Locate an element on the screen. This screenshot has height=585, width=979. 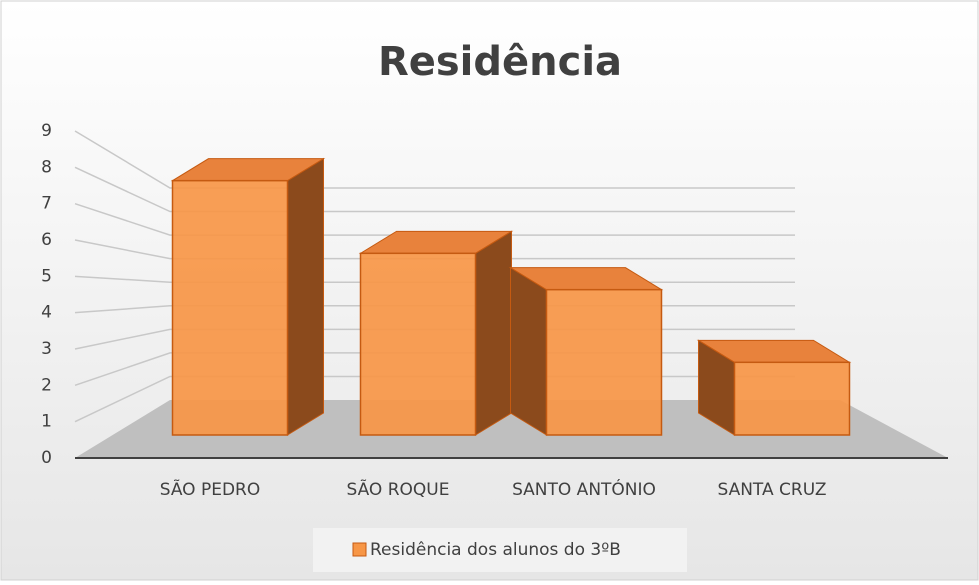
legend-swatch is located at coordinates (359, 549).